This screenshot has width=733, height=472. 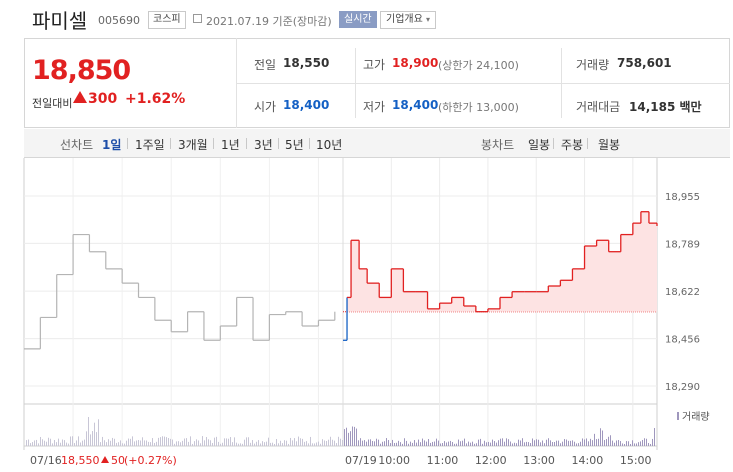 I want to click on candle-daily: 일봉, so click(x=539, y=145).